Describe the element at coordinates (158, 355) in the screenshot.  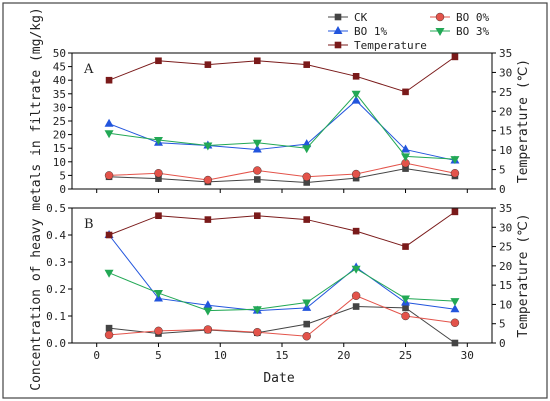
I see `x-tick-label: 5` at that location.